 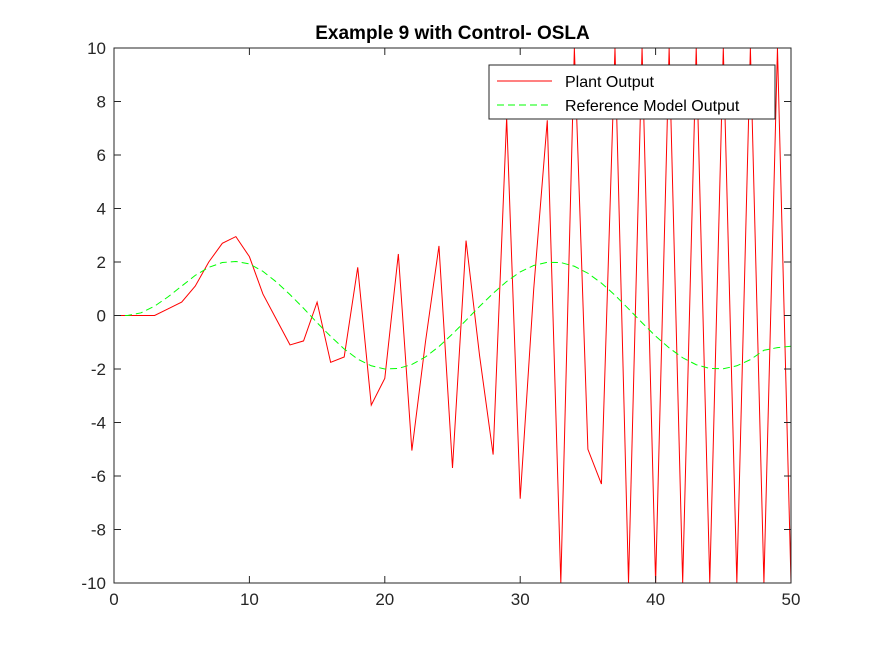 I want to click on y-tick-label: 10, so click(x=96, y=48).